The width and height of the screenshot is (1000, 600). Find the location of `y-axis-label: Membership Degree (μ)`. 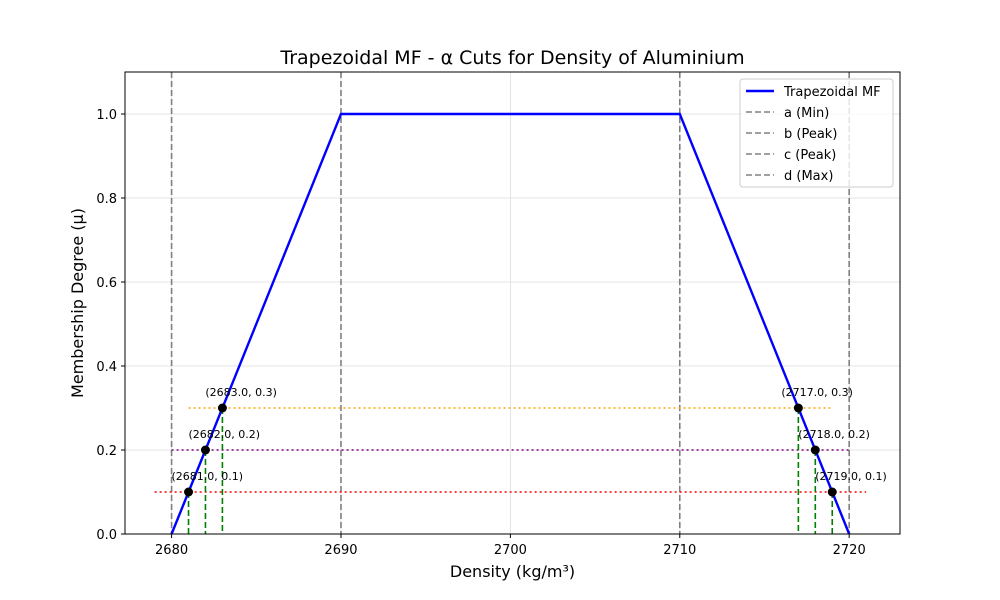

y-axis-label: Membership Degree (μ) is located at coordinates (77, 303).